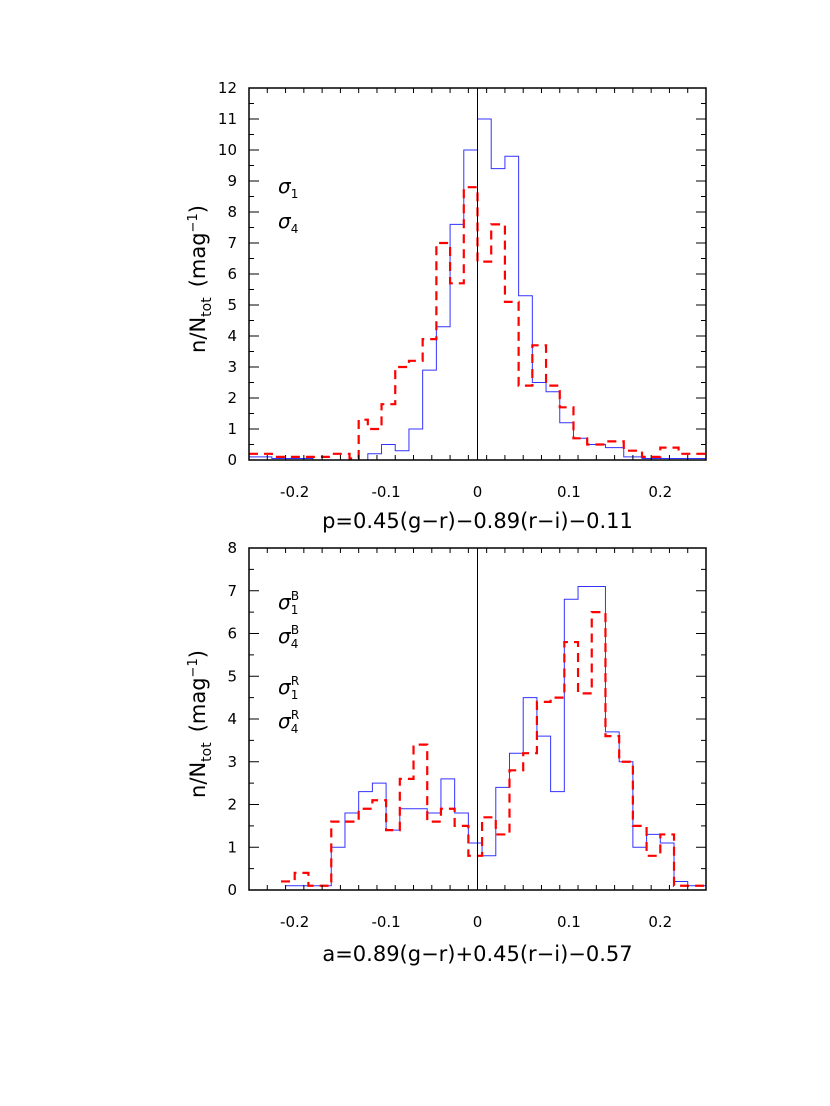 This screenshot has width=830, height=1106. What do you see at coordinates (288, 662) in the screenshot?
I see `bottom-annotations: σ1B σ4B σ1R σ4R` at bounding box center [288, 662].